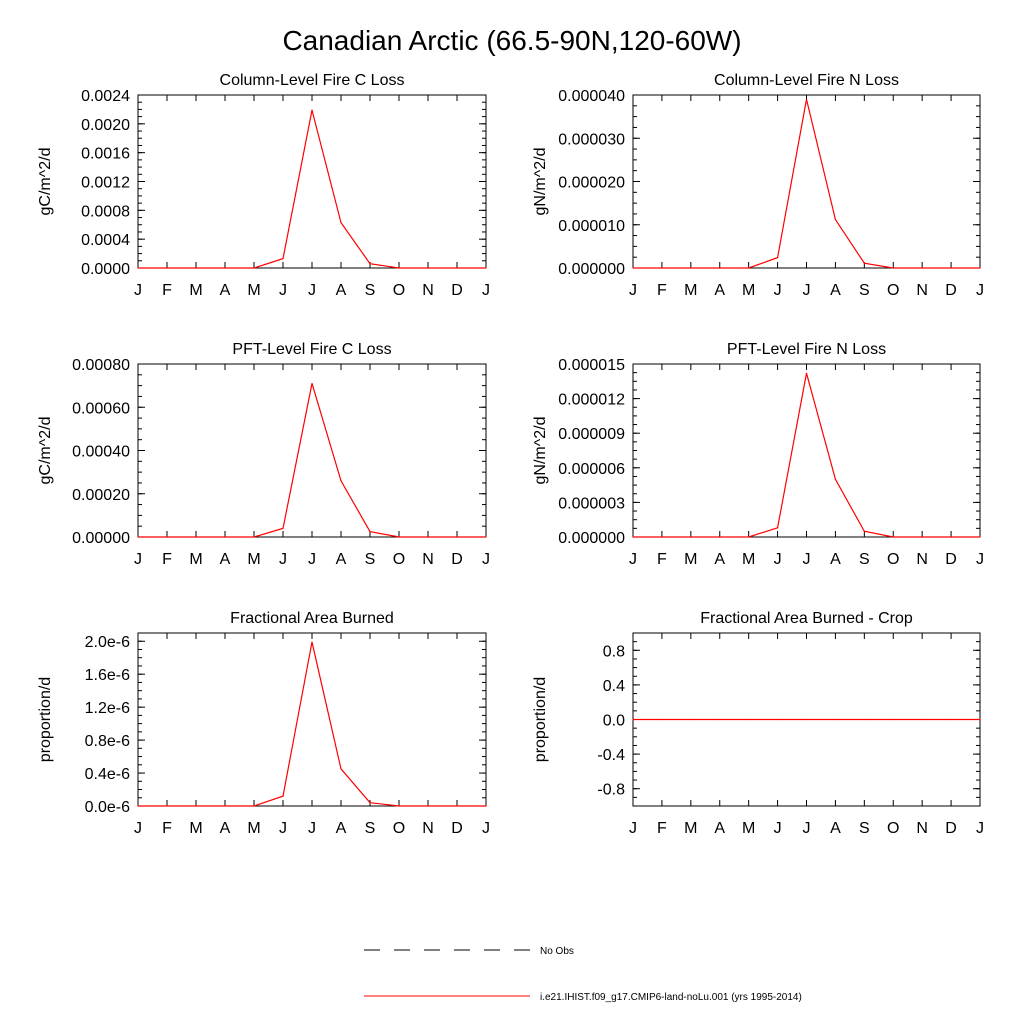  I want to click on panel-title: Column-Level Fire C Loss, so click(312, 80).